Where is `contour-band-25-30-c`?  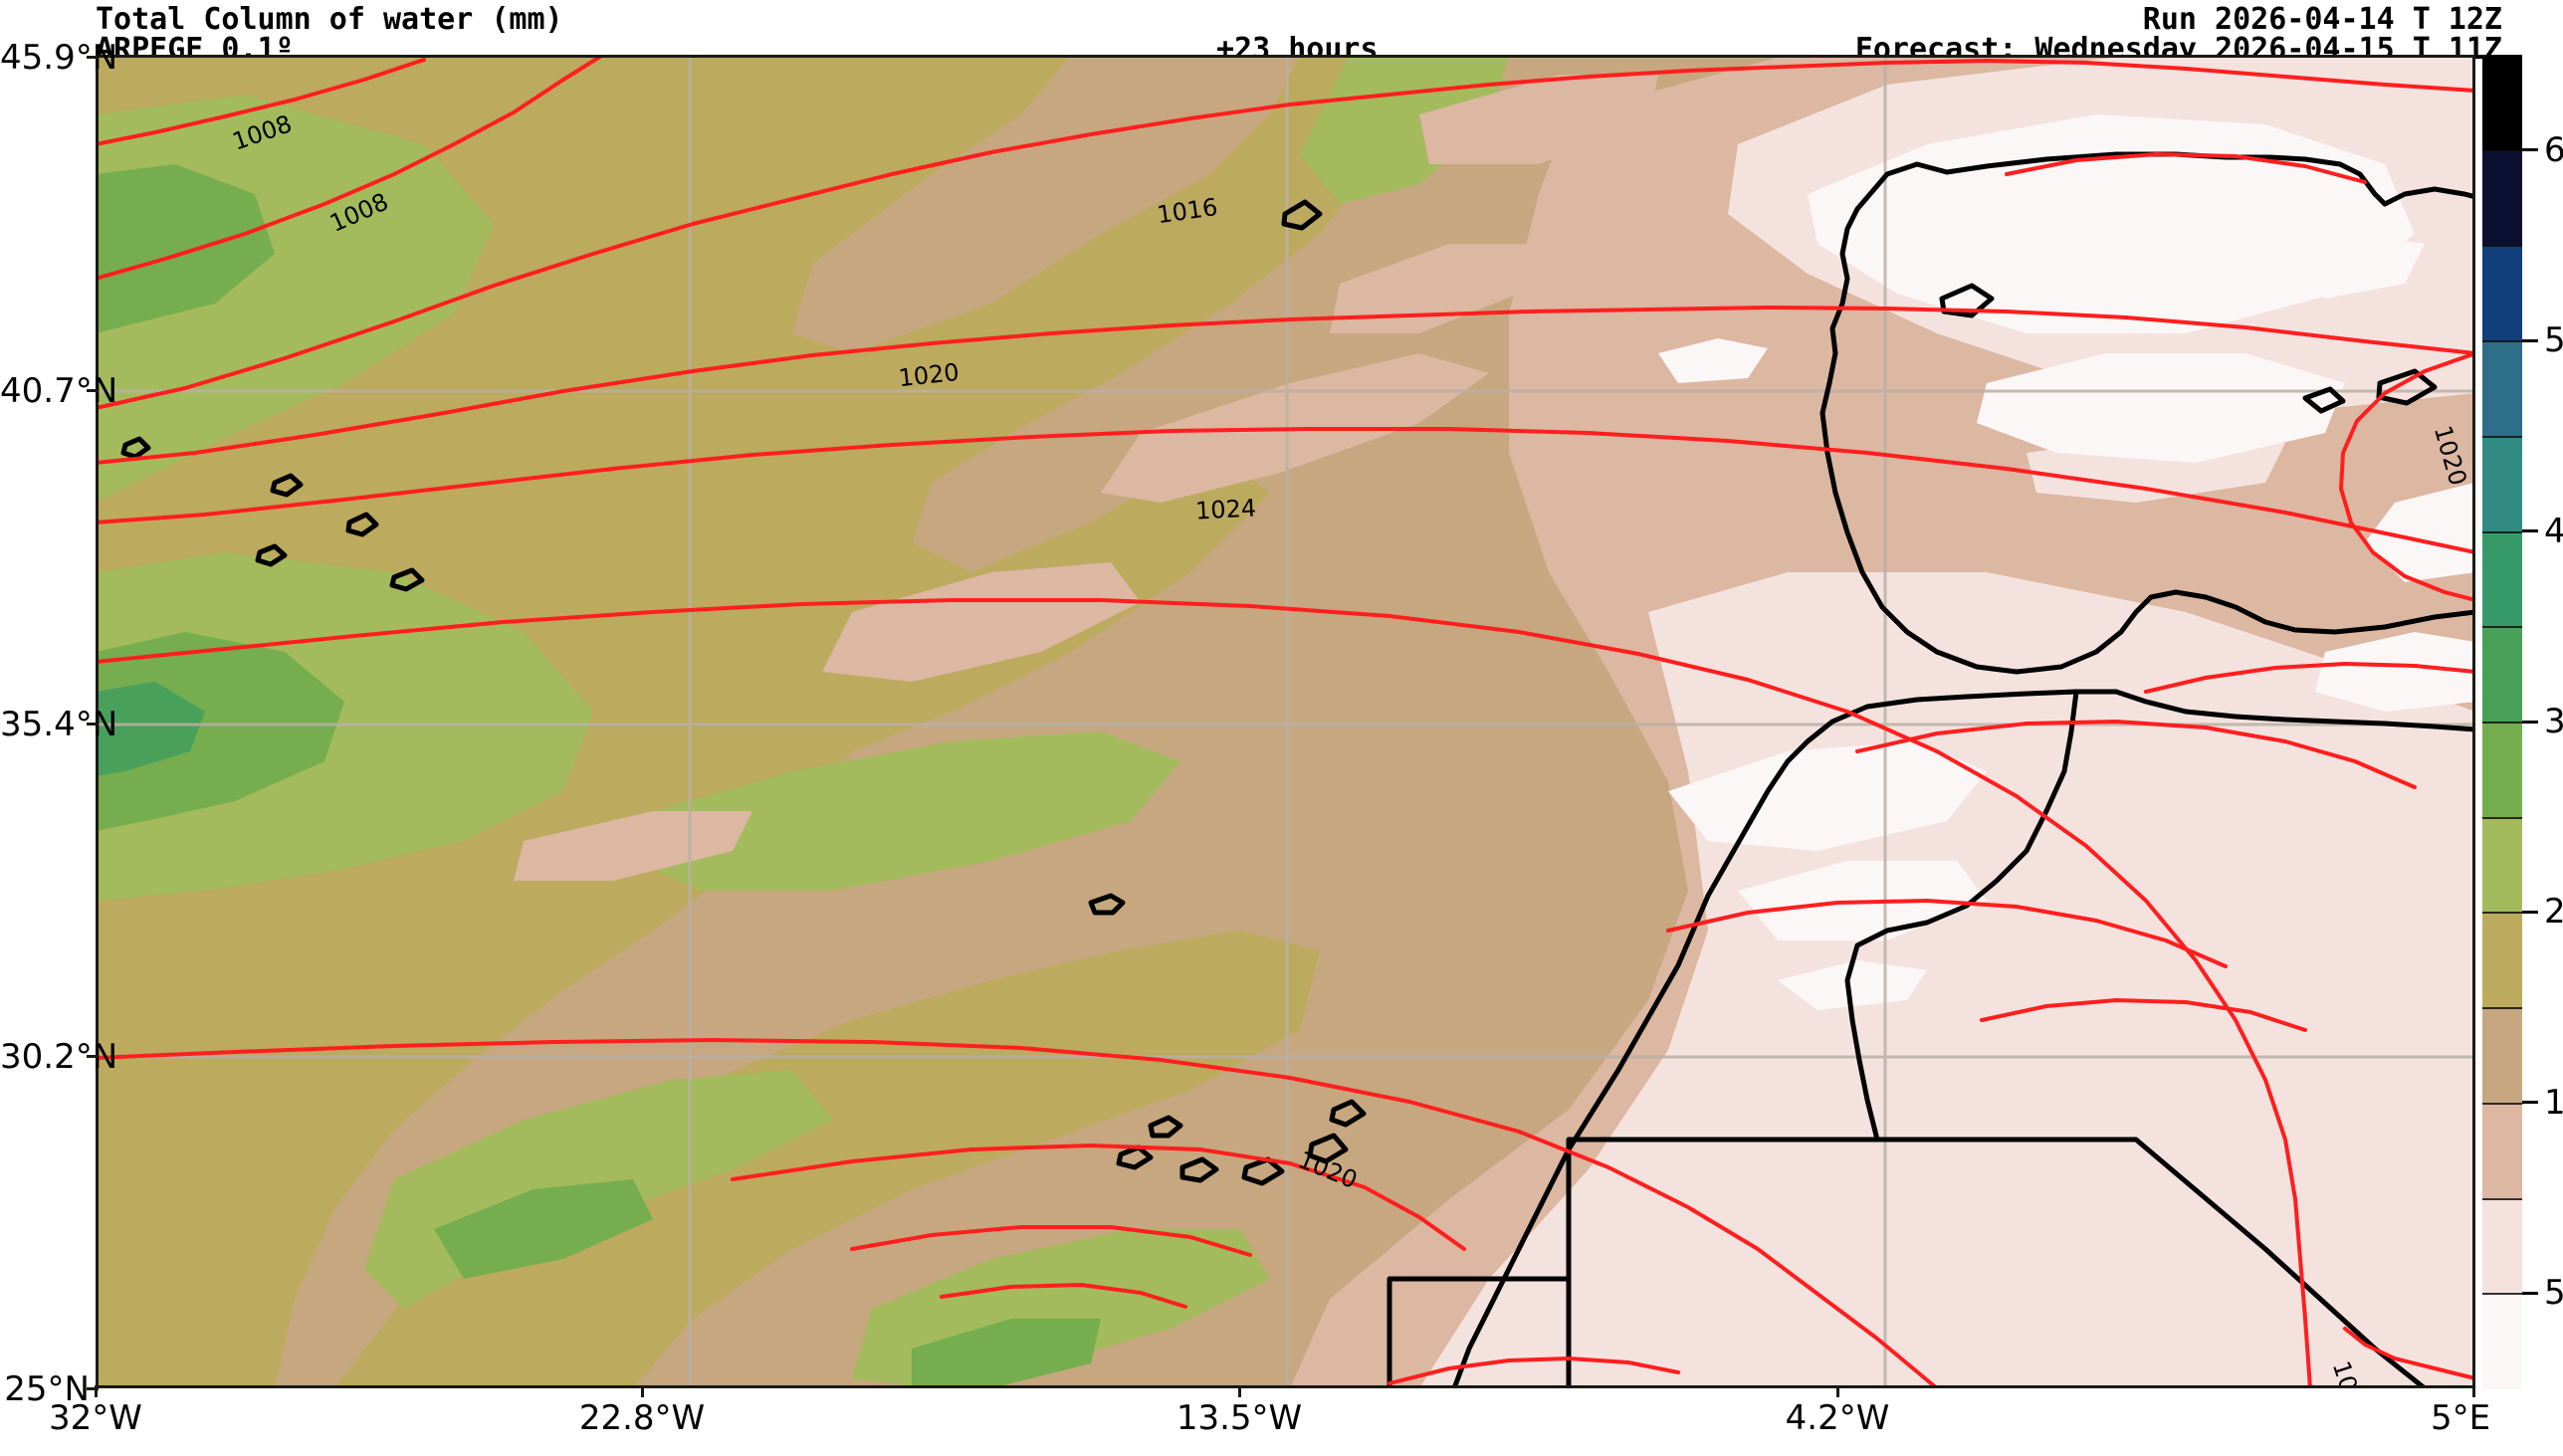 contour-band-25-30-c is located at coordinates (906, 811).